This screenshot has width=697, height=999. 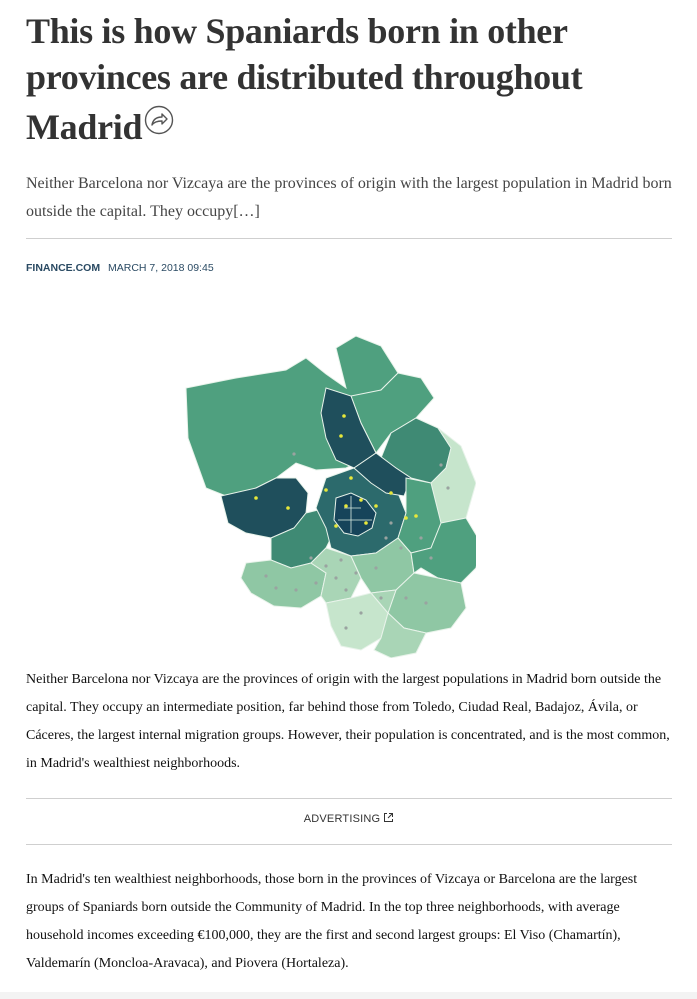 What do you see at coordinates (63, 268) in the screenshot?
I see `byline-source: FINANCE.COM` at bounding box center [63, 268].